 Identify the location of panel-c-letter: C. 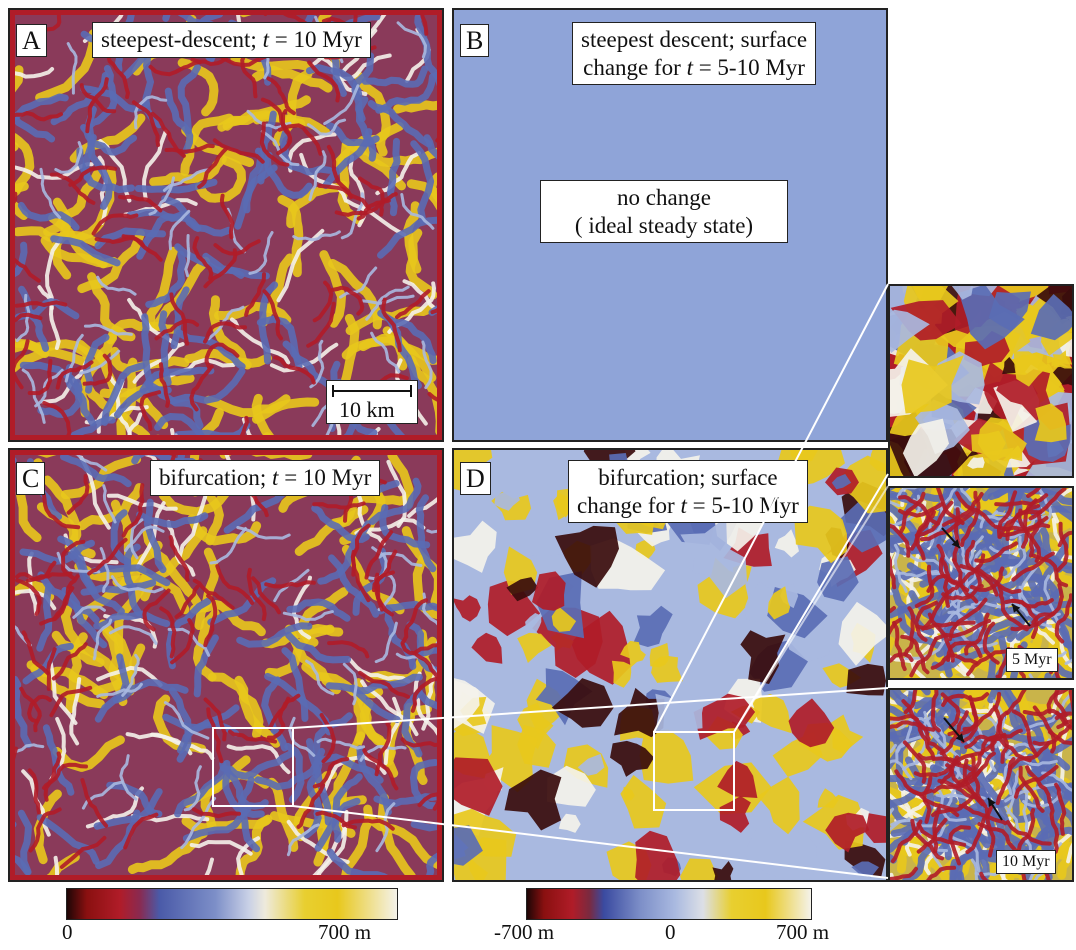
(31, 478).